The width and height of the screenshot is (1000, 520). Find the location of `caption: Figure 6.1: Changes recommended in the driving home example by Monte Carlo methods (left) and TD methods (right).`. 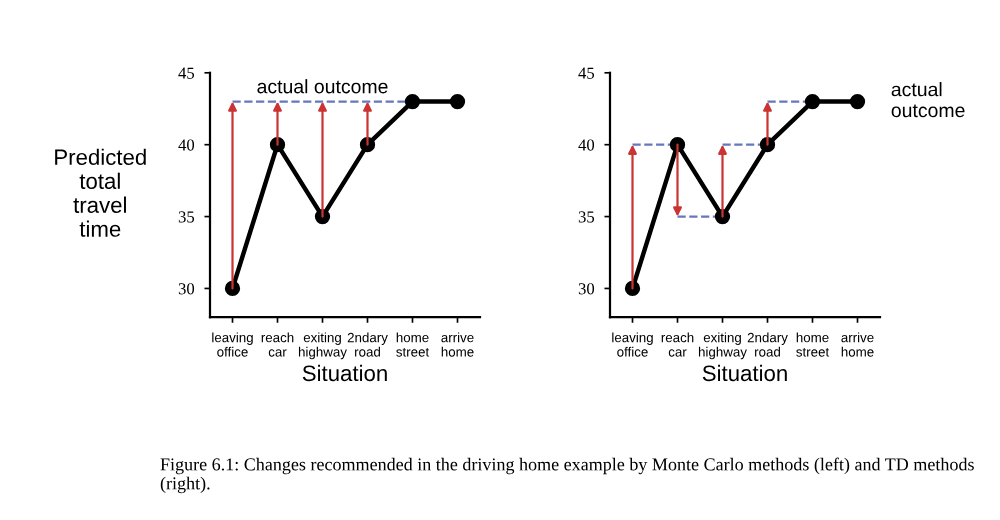

caption: Figure 6.1: Changes recommended in the driving home example by Monte Carlo methods (left) and TD methods (right). is located at coordinates (567, 475).